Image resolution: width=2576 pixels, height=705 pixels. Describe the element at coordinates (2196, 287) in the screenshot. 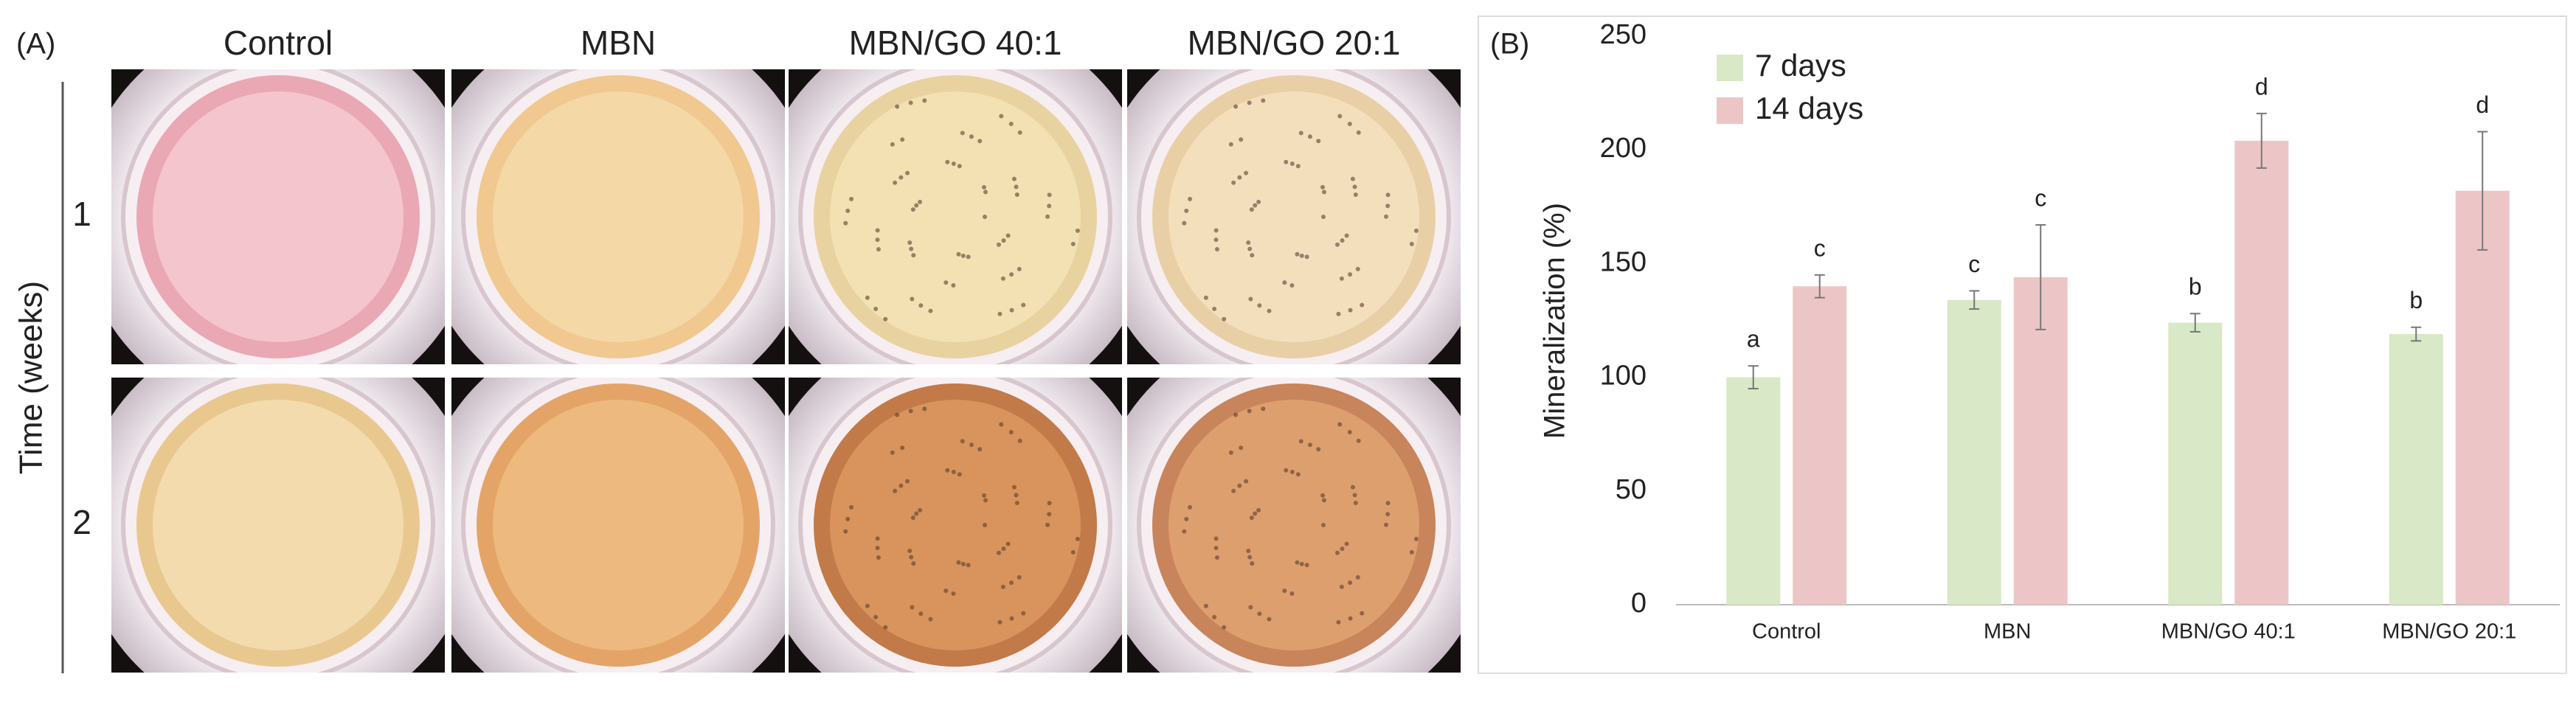

I see `significance-letter: b` at that location.